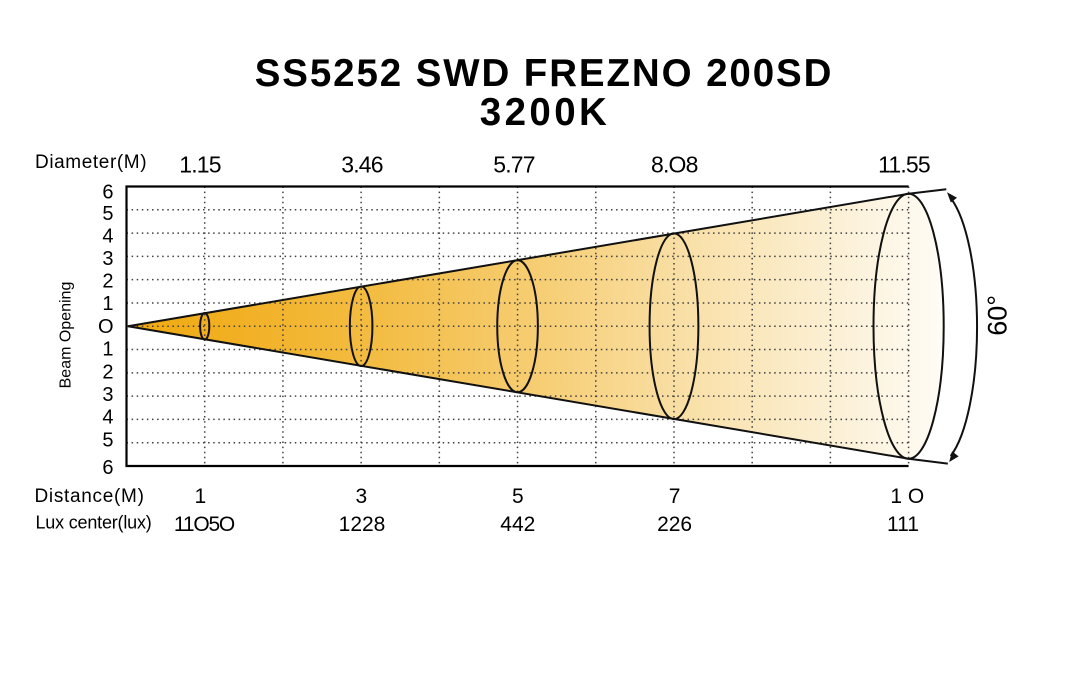 Image resolution: width=1067 pixels, height=685 pixels. I want to click on svg-text: SS5252 SWD FREZNO 200SD, so click(544, 73).